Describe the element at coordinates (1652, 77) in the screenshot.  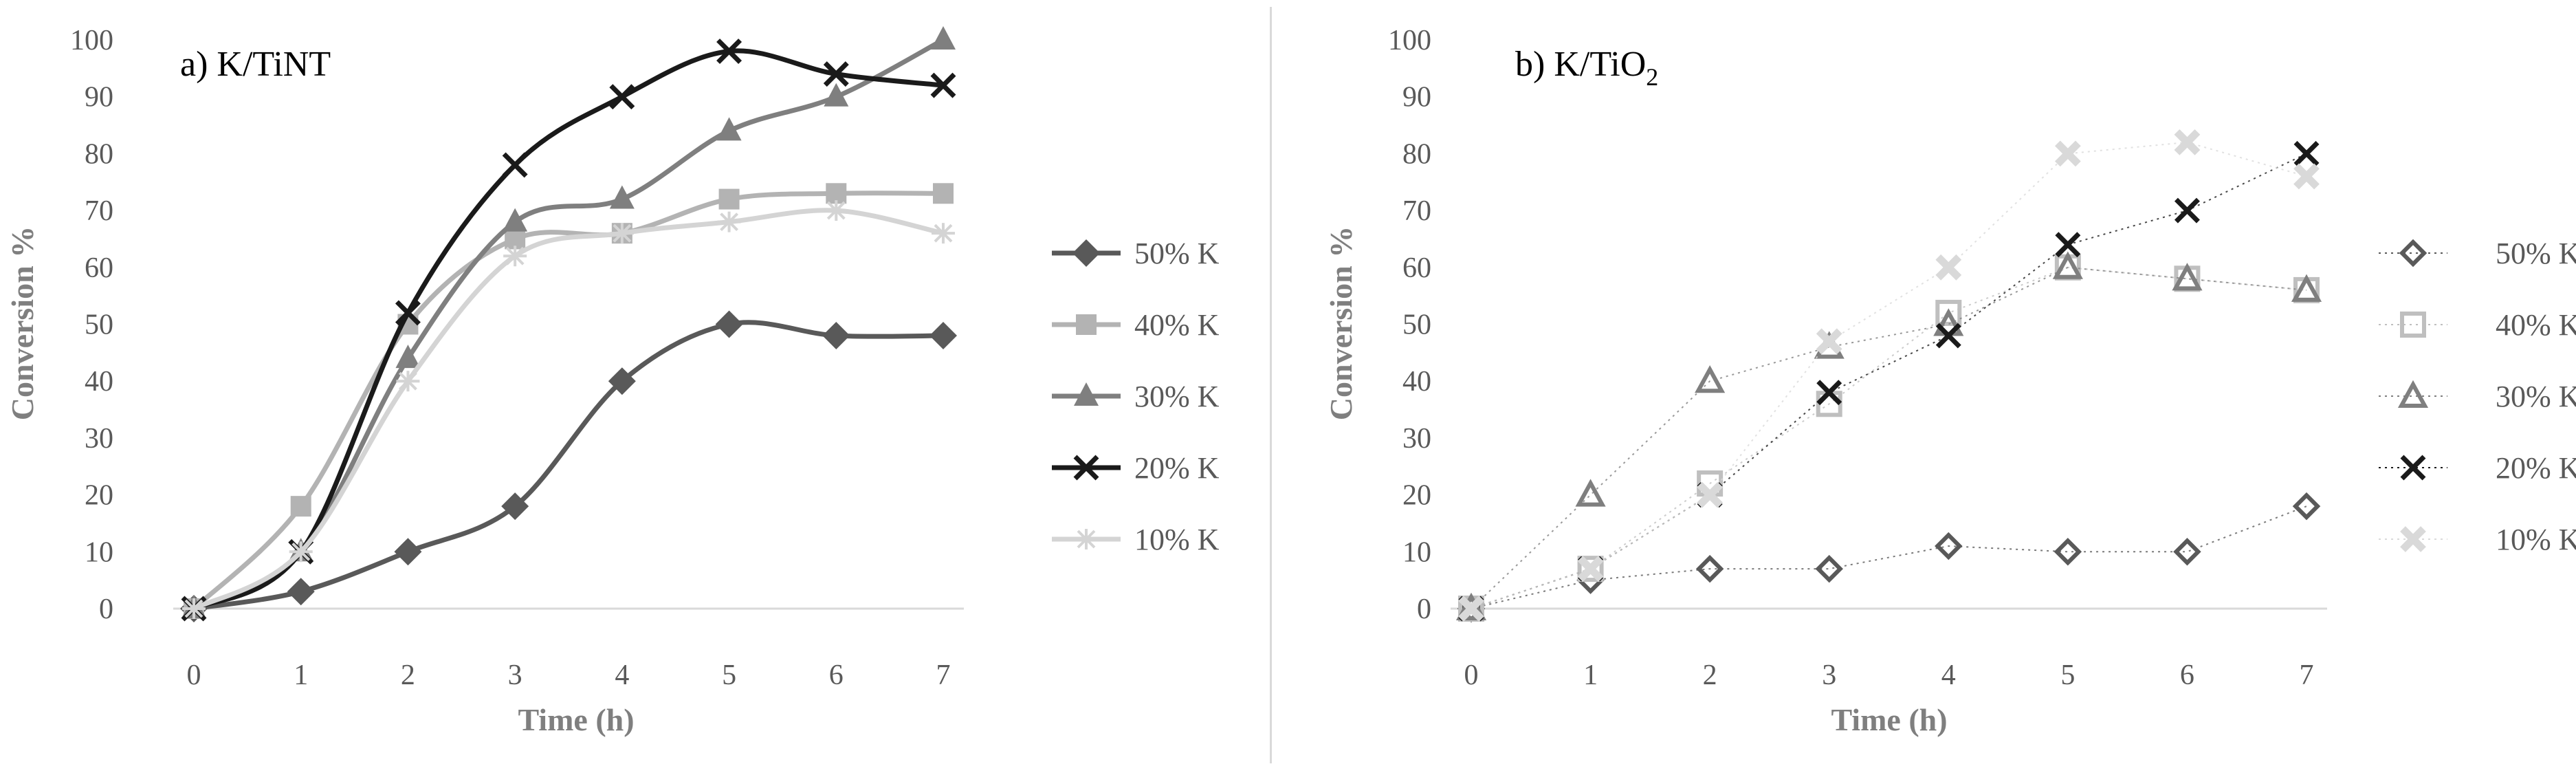
I see `panel-title-subscript: 2` at that location.